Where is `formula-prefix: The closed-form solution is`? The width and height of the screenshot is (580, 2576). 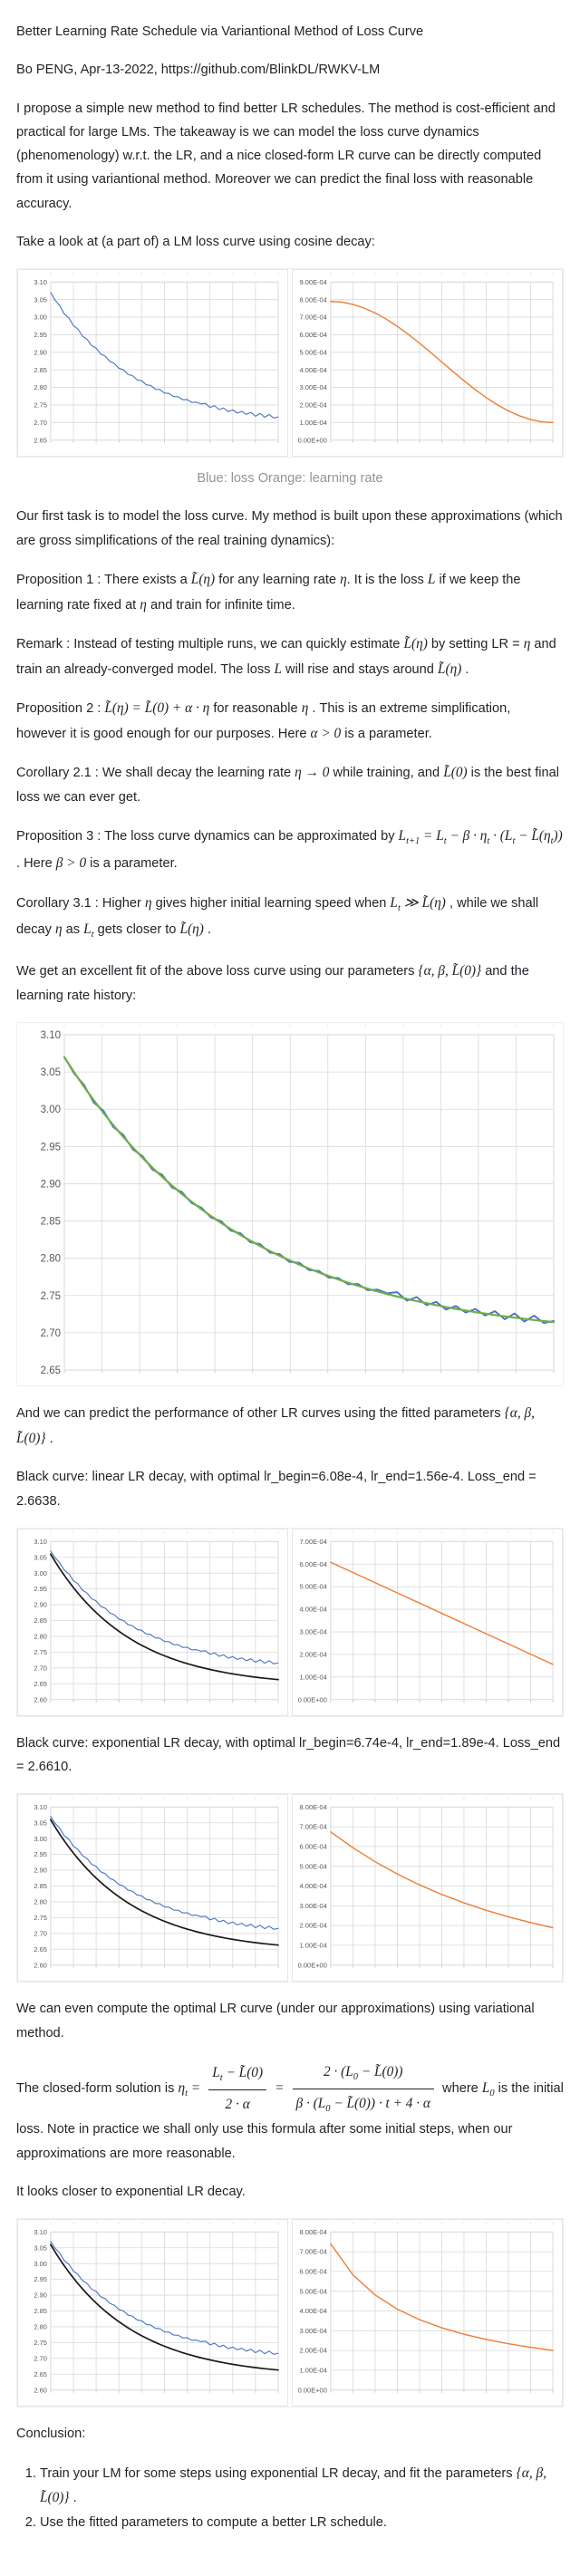
formula-prefix: The closed-form solution is is located at coordinates (97, 2089).